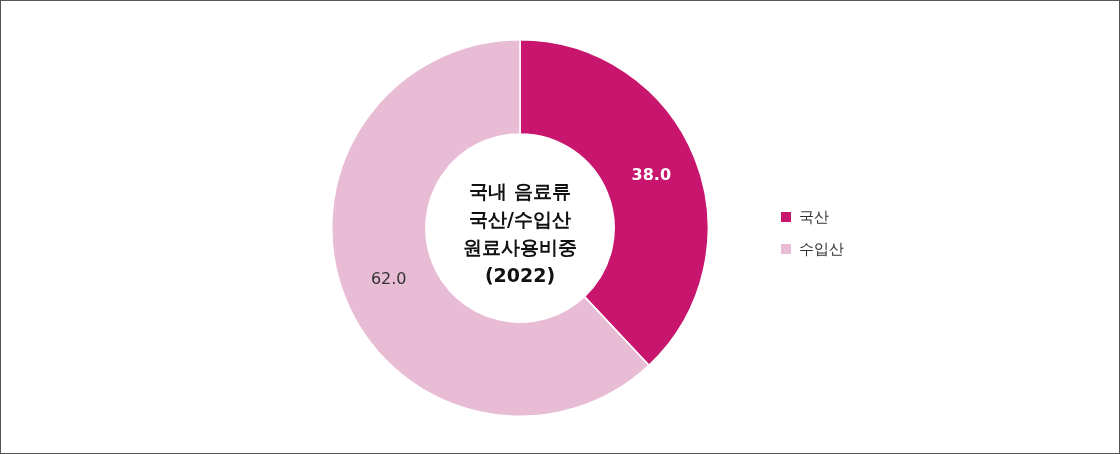 This screenshot has width=1120, height=454. What do you see at coordinates (814, 217) in the screenshot?
I see `legend-label: 국산` at bounding box center [814, 217].